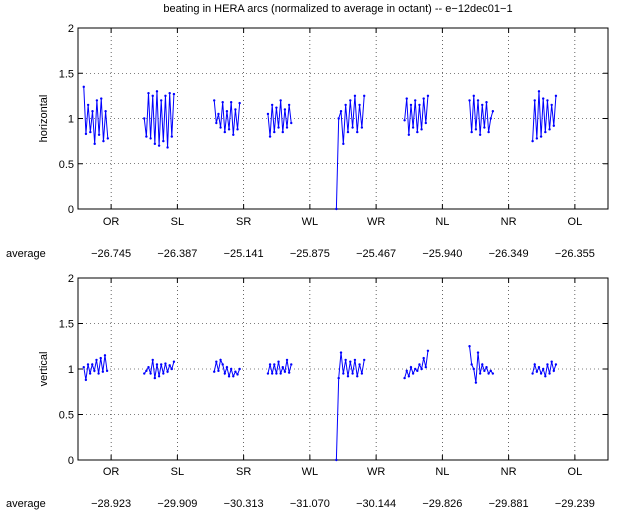 The height and width of the screenshot is (517, 623). Describe the element at coordinates (442, 472) in the screenshot. I see `x-tick-label: NL` at that location.